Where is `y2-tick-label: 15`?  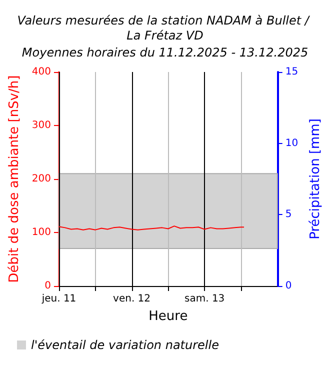
y2-tick-label: 15 is located at coordinates (291, 72).